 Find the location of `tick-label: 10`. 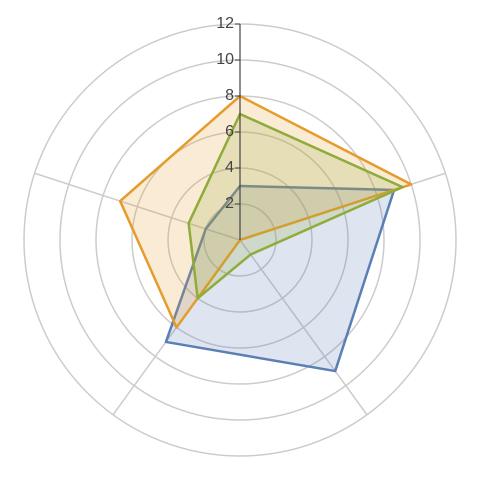

tick-label: 10 is located at coordinates (225, 59).